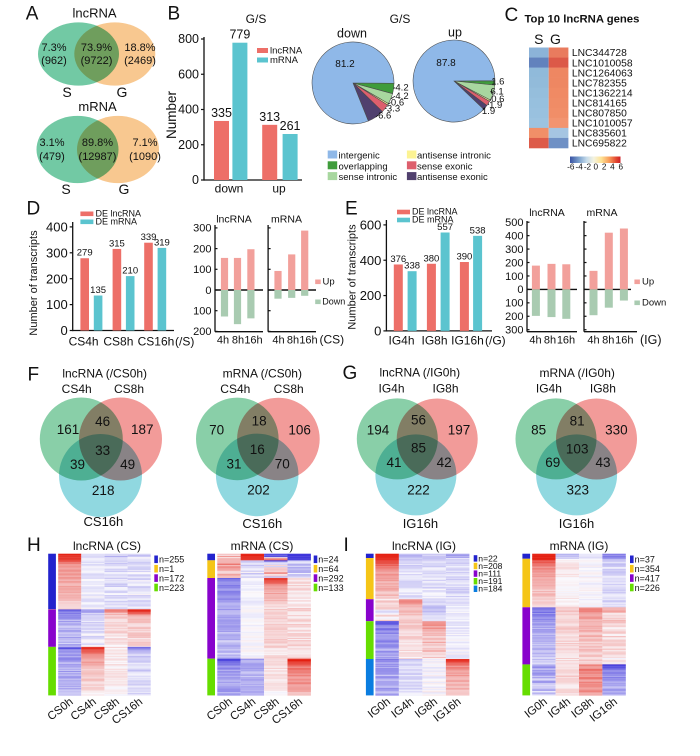 Image resolution: width=700 pixels, height=756 pixels. I want to click on svg-text: H, so click(34, 545).